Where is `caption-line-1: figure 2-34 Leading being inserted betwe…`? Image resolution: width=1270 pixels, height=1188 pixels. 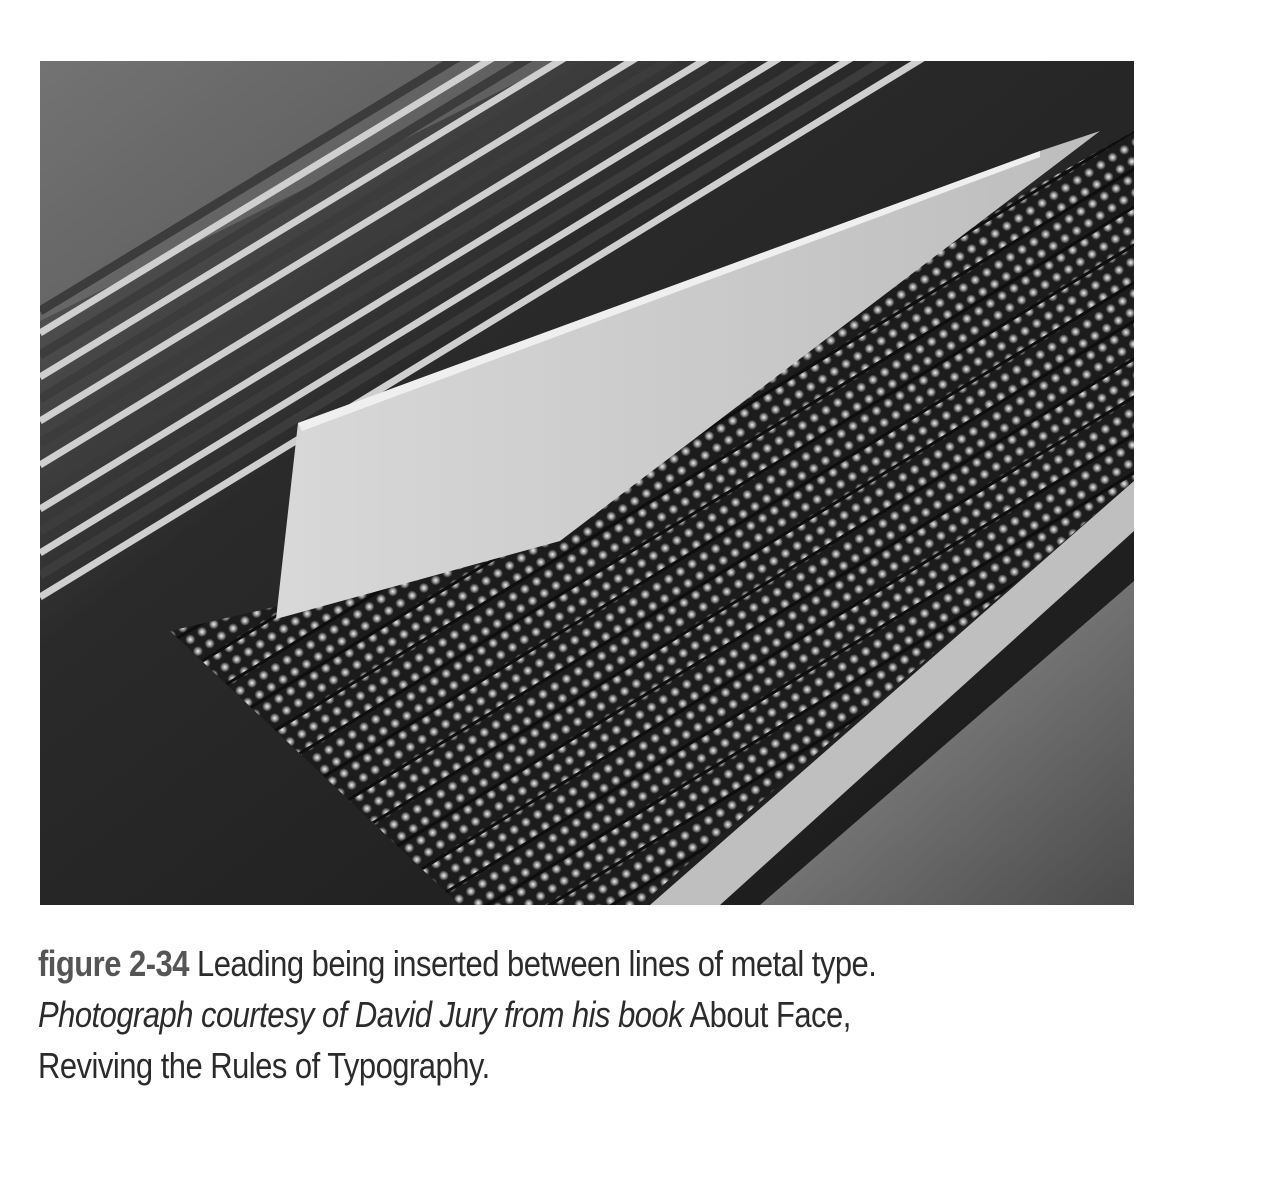 caption-line-1: figure 2-34 Leading being inserted betwe… is located at coordinates (528, 963).